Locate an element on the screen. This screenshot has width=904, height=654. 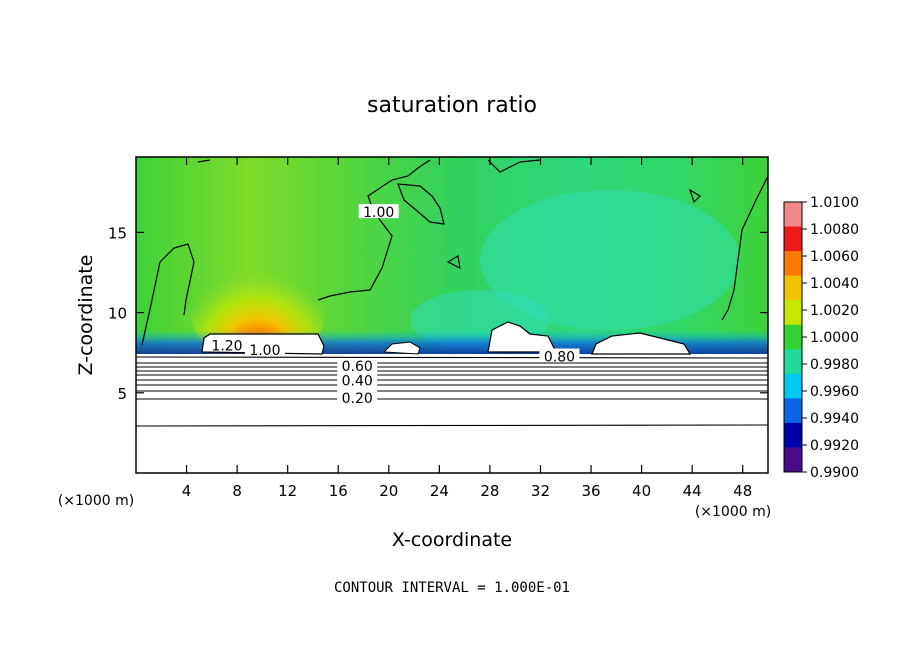
contour-1-00-left is located at coordinates (168, 294).